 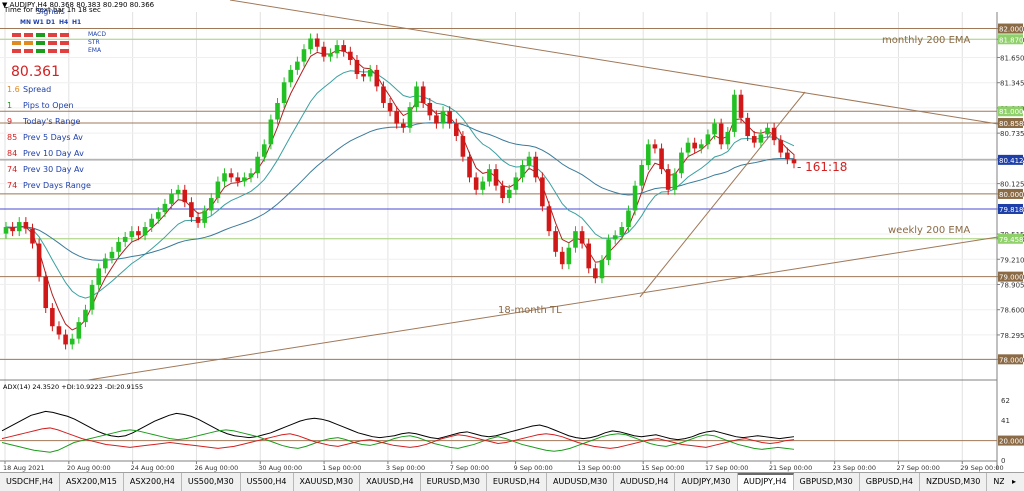 What do you see at coordinates (95, 50) in the screenshot?
I see `signal-label: EMA` at bounding box center [95, 50].